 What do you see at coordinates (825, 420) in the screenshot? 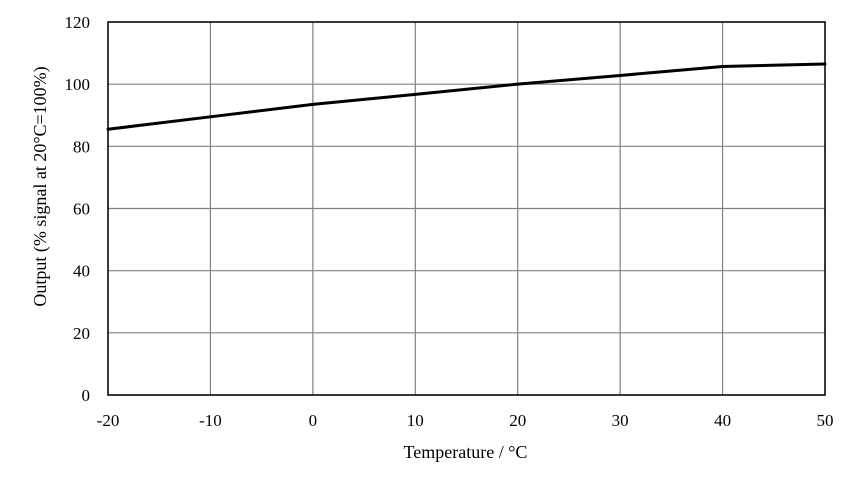
I see `x-tick-label-7: 50` at bounding box center [825, 420].